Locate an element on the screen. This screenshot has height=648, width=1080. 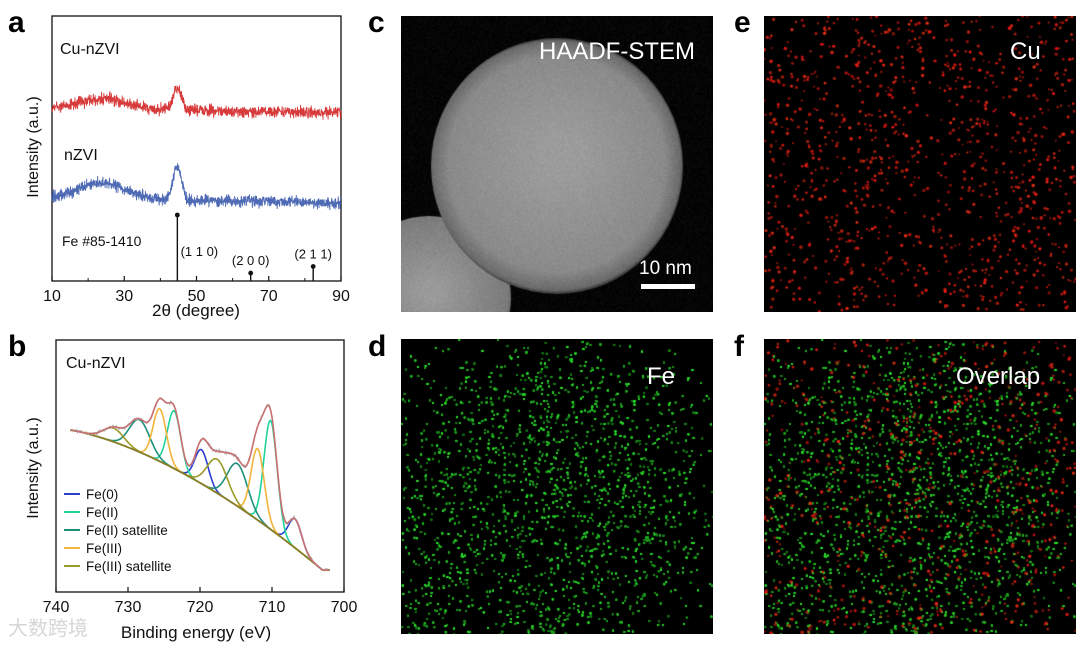
watermark-text: 大数跨境 is located at coordinates (48, 629).